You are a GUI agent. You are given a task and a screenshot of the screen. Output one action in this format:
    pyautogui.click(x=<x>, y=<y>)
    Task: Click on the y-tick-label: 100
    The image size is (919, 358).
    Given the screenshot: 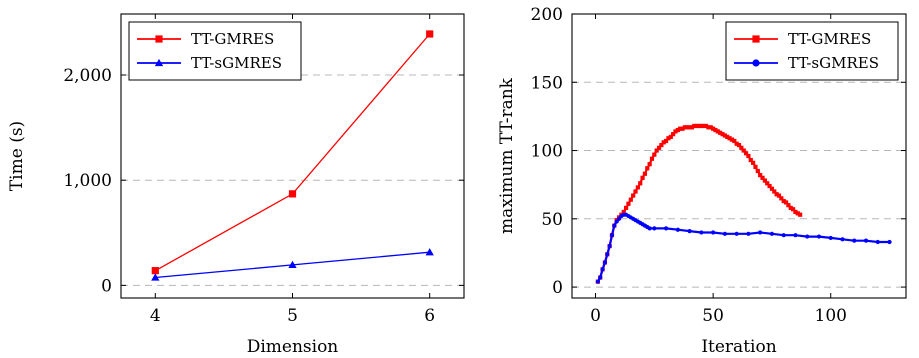 What is the action you would take?
    pyautogui.click(x=547, y=152)
    